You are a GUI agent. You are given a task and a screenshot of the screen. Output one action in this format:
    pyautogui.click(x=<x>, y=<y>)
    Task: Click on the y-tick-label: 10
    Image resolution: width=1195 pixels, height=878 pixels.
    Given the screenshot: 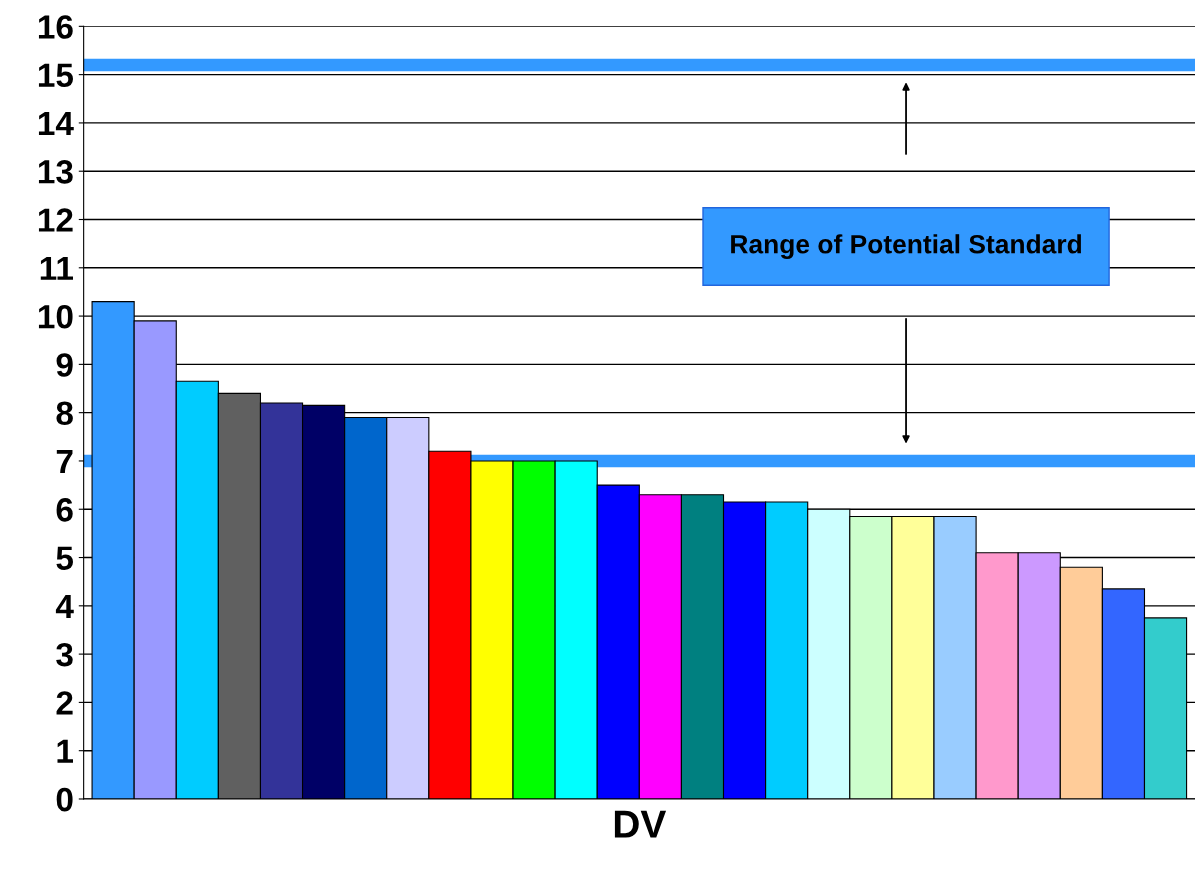 What is the action you would take?
    pyautogui.click(x=55, y=316)
    